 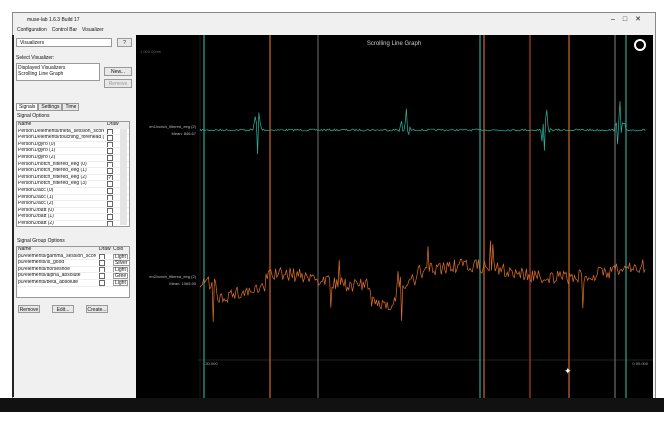 What do you see at coordinates (37, 144) in the screenshot?
I see `row-name: Person1/gyro (0)` at bounding box center [37, 144].